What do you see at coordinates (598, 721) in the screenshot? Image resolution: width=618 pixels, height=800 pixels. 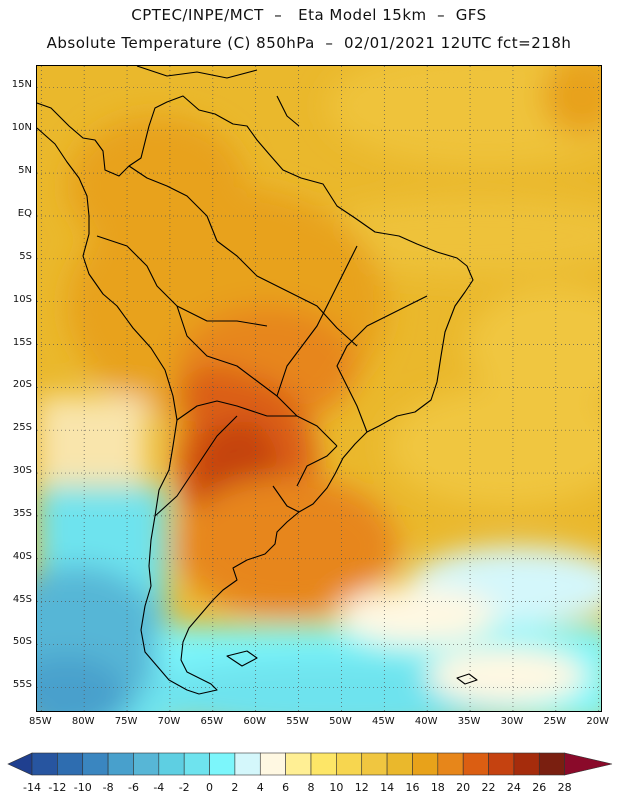 I see `longitude-label: 20W` at bounding box center [598, 721].